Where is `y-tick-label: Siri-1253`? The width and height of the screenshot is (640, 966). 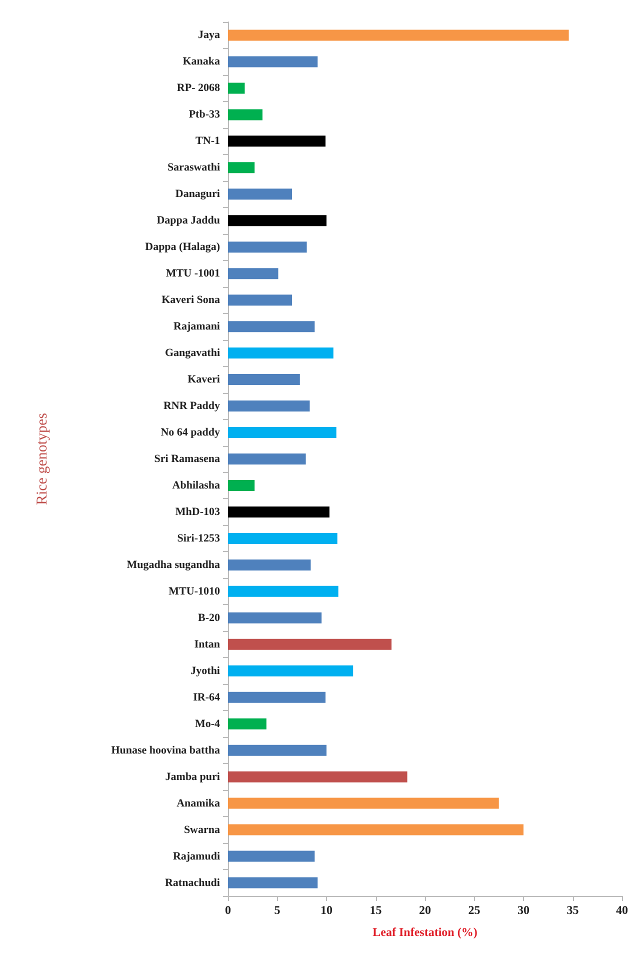
y-tick-label: Siri-1253 is located at coordinates (198, 538).